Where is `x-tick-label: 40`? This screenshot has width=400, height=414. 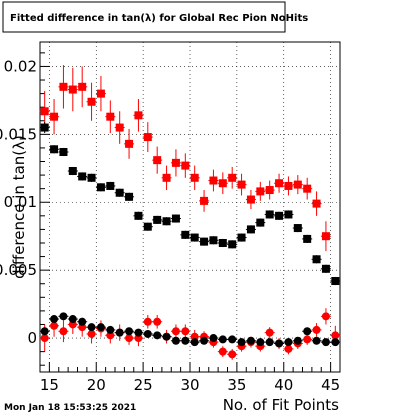
x-tick-label: 40 is located at coordinates (283, 385).